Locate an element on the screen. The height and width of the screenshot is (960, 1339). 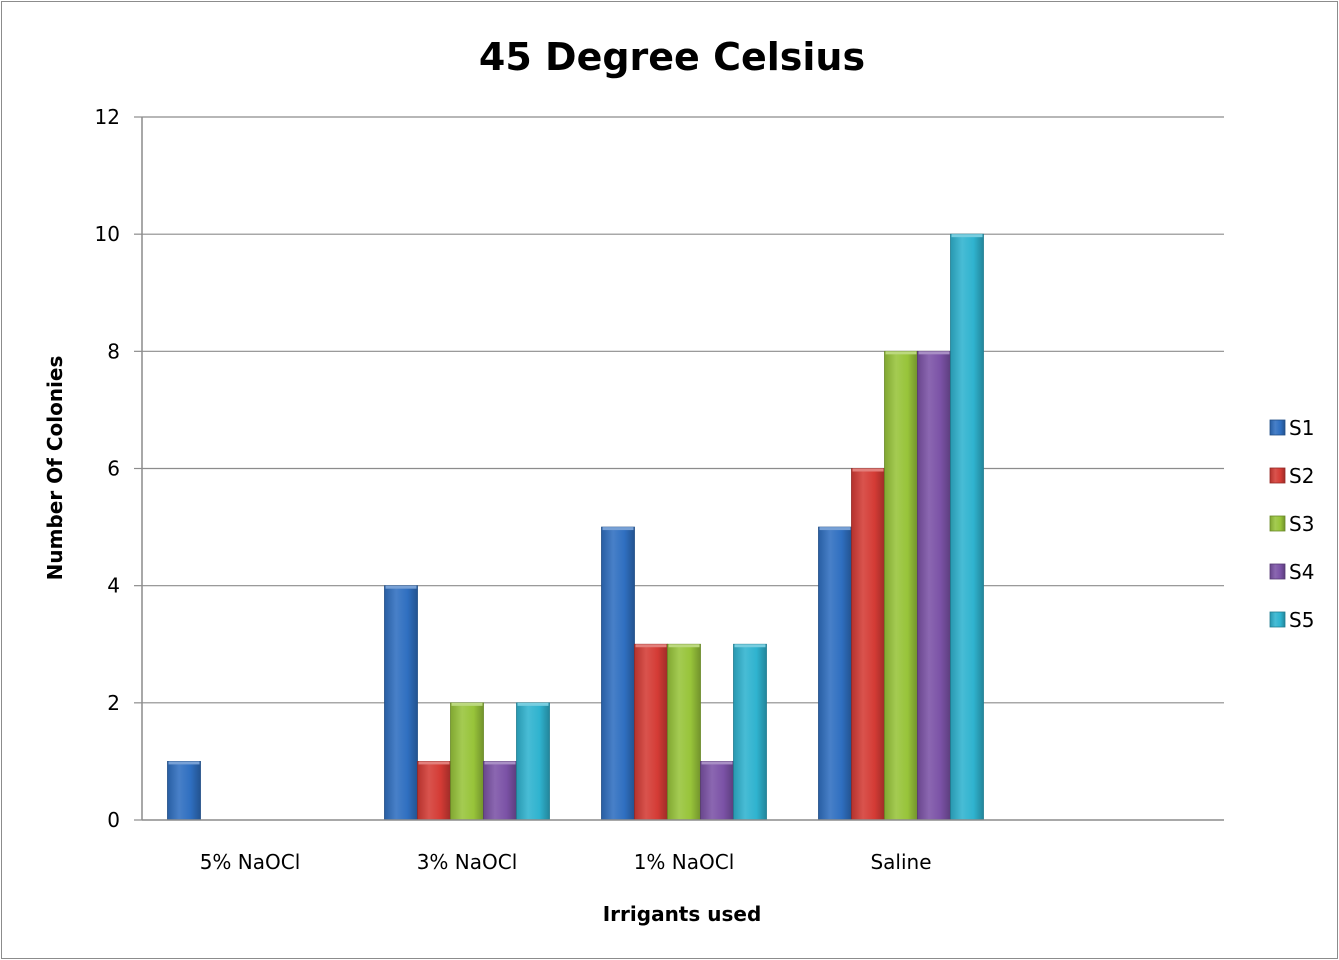
x-axis-title: Irrigants used is located at coordinates (682, 914).